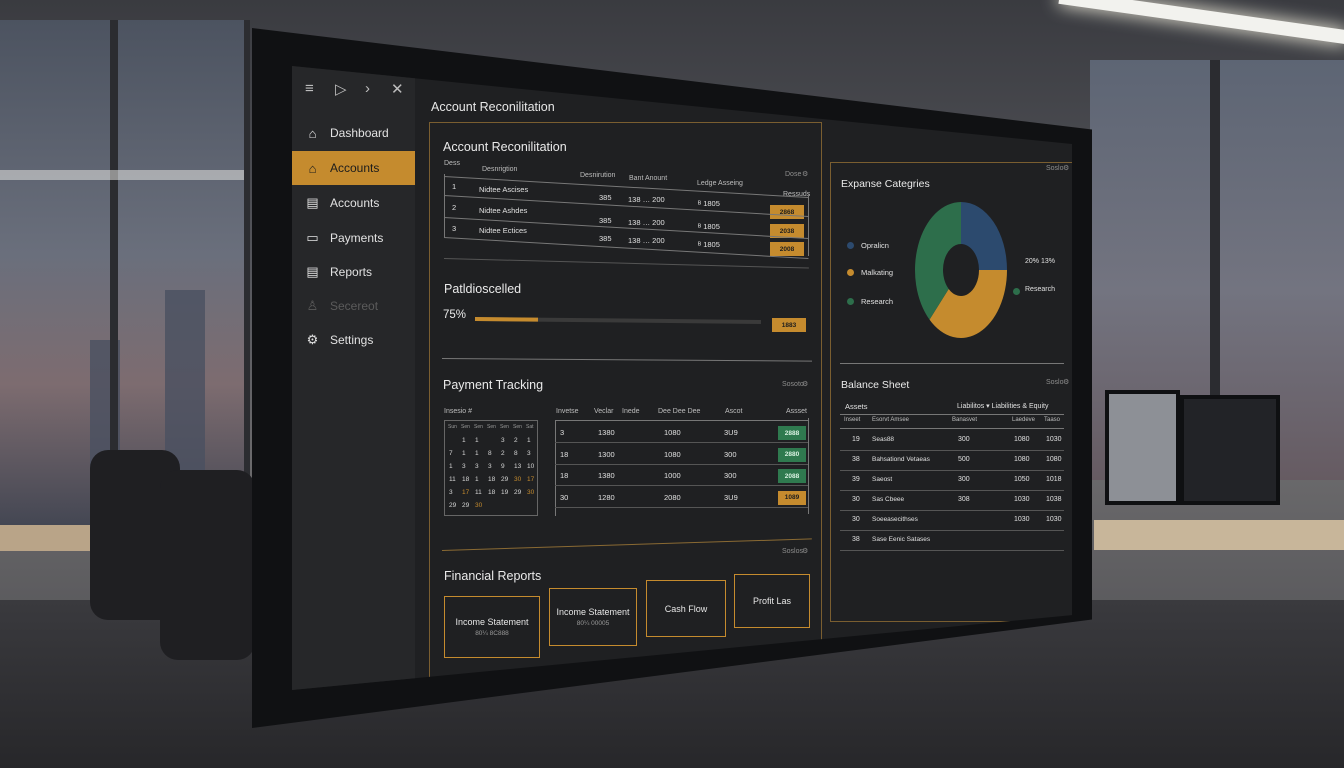 The height and width of the screenshot is (768, 1344). Describe the element at coordinates (709, 244) in the screenshot. I see `row-value: ᴮ 1805` at that location.